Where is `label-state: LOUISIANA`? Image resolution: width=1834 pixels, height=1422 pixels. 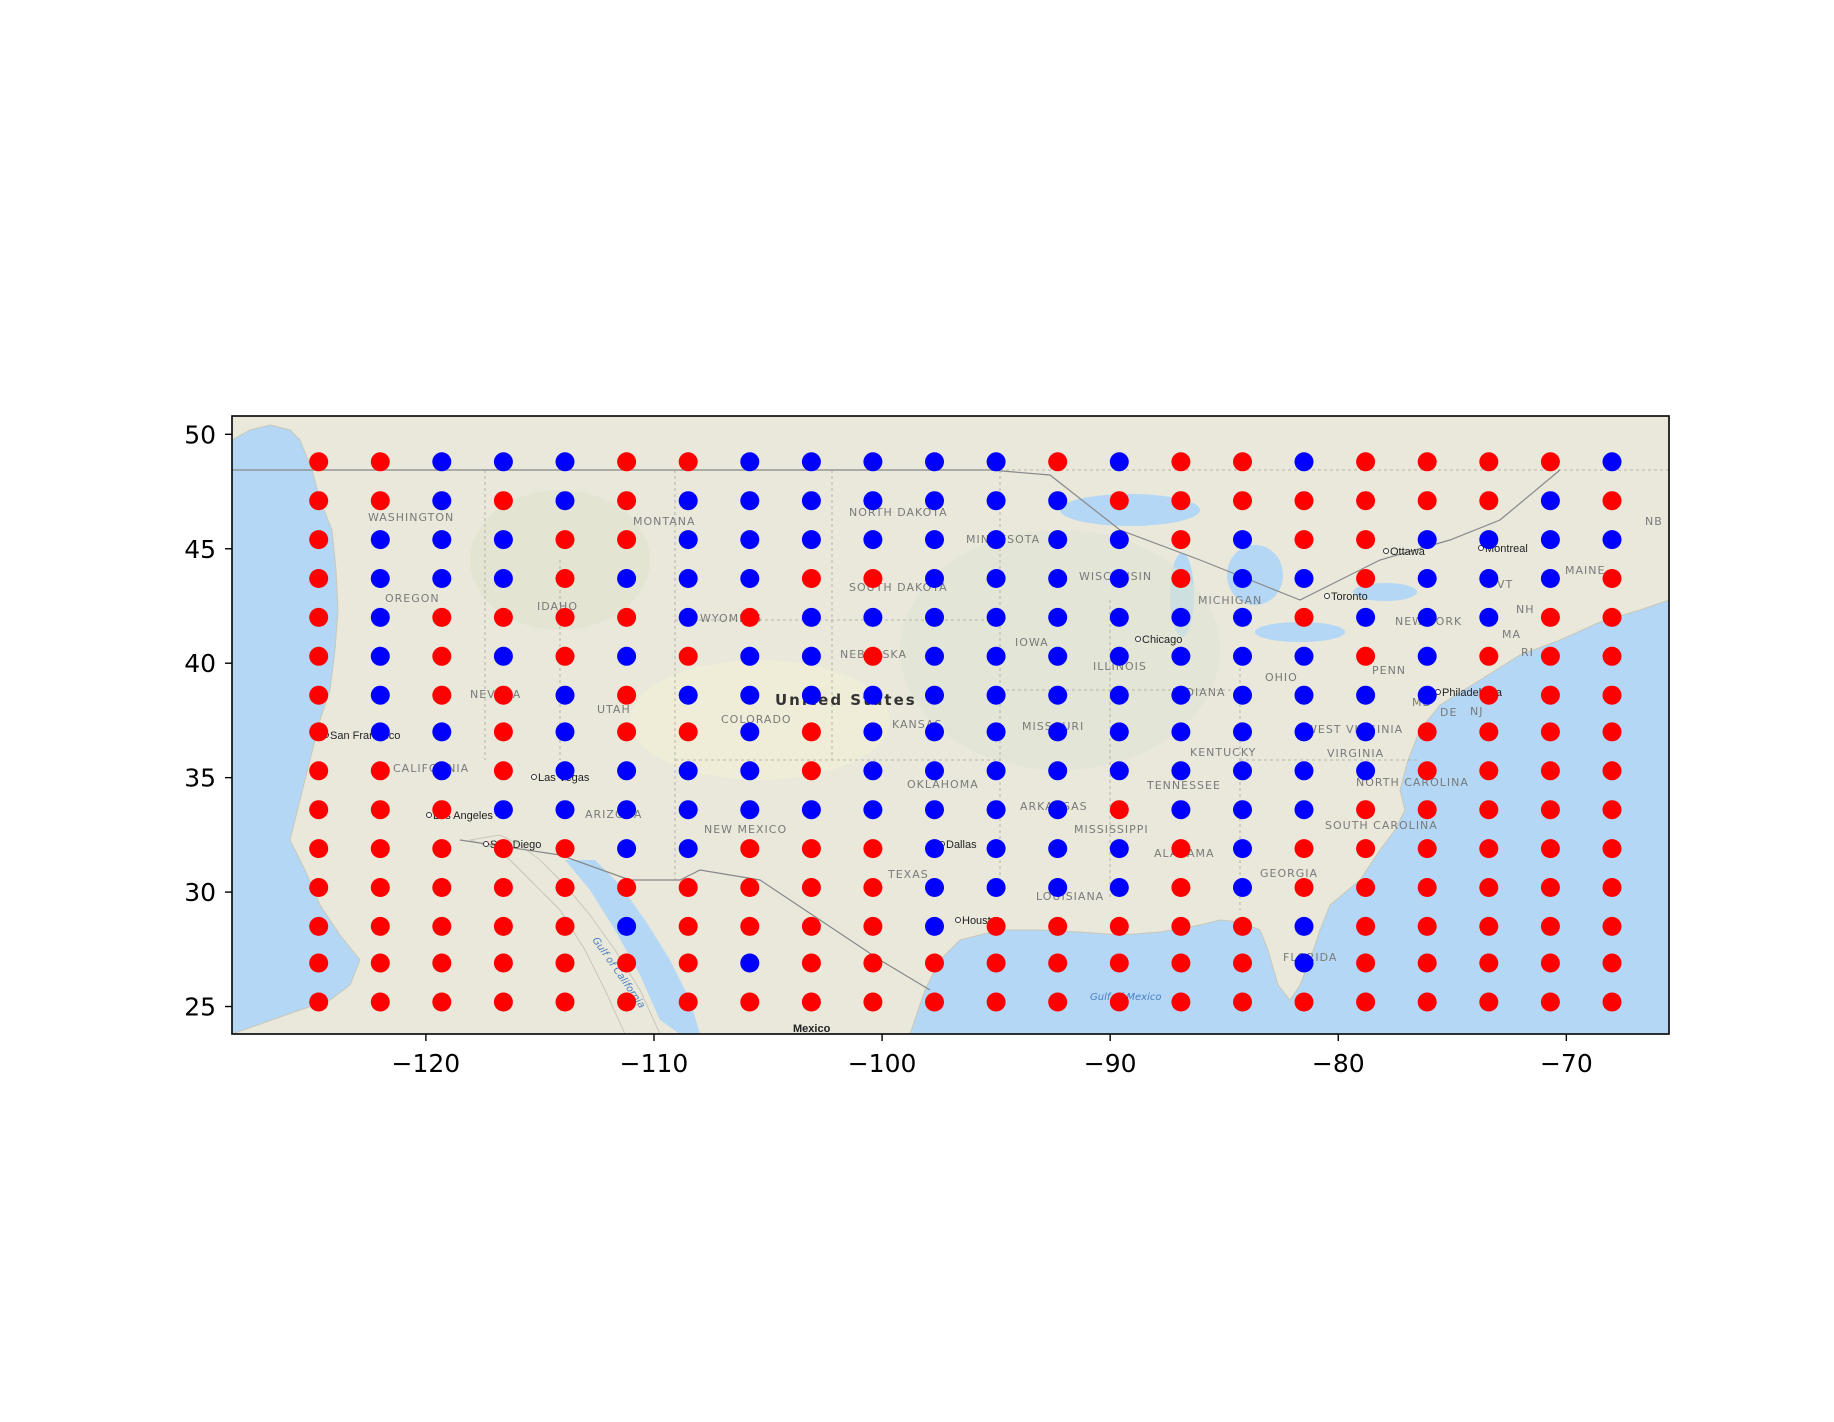
label-state: LOUISIANA is located at coordinates (1070, 896).